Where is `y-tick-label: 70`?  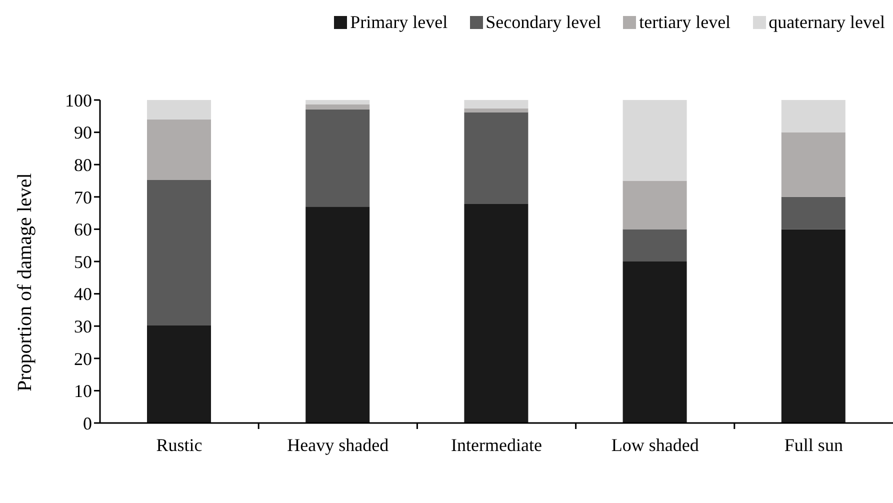 y-tick-label: 70 is located at coordinates (83, 197).